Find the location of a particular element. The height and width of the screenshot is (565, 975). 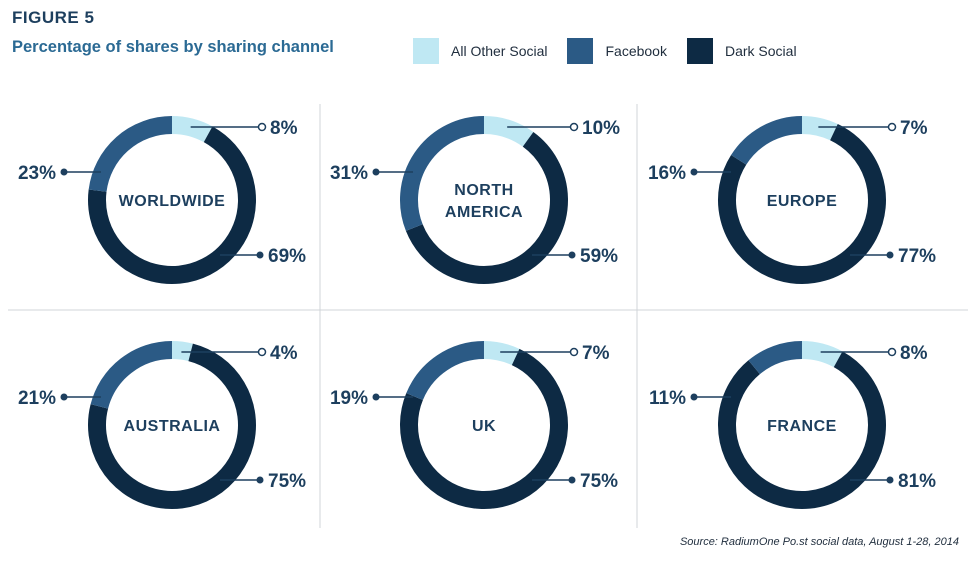

region-label: WORLDWIDE is located at coordinates (172, 201).